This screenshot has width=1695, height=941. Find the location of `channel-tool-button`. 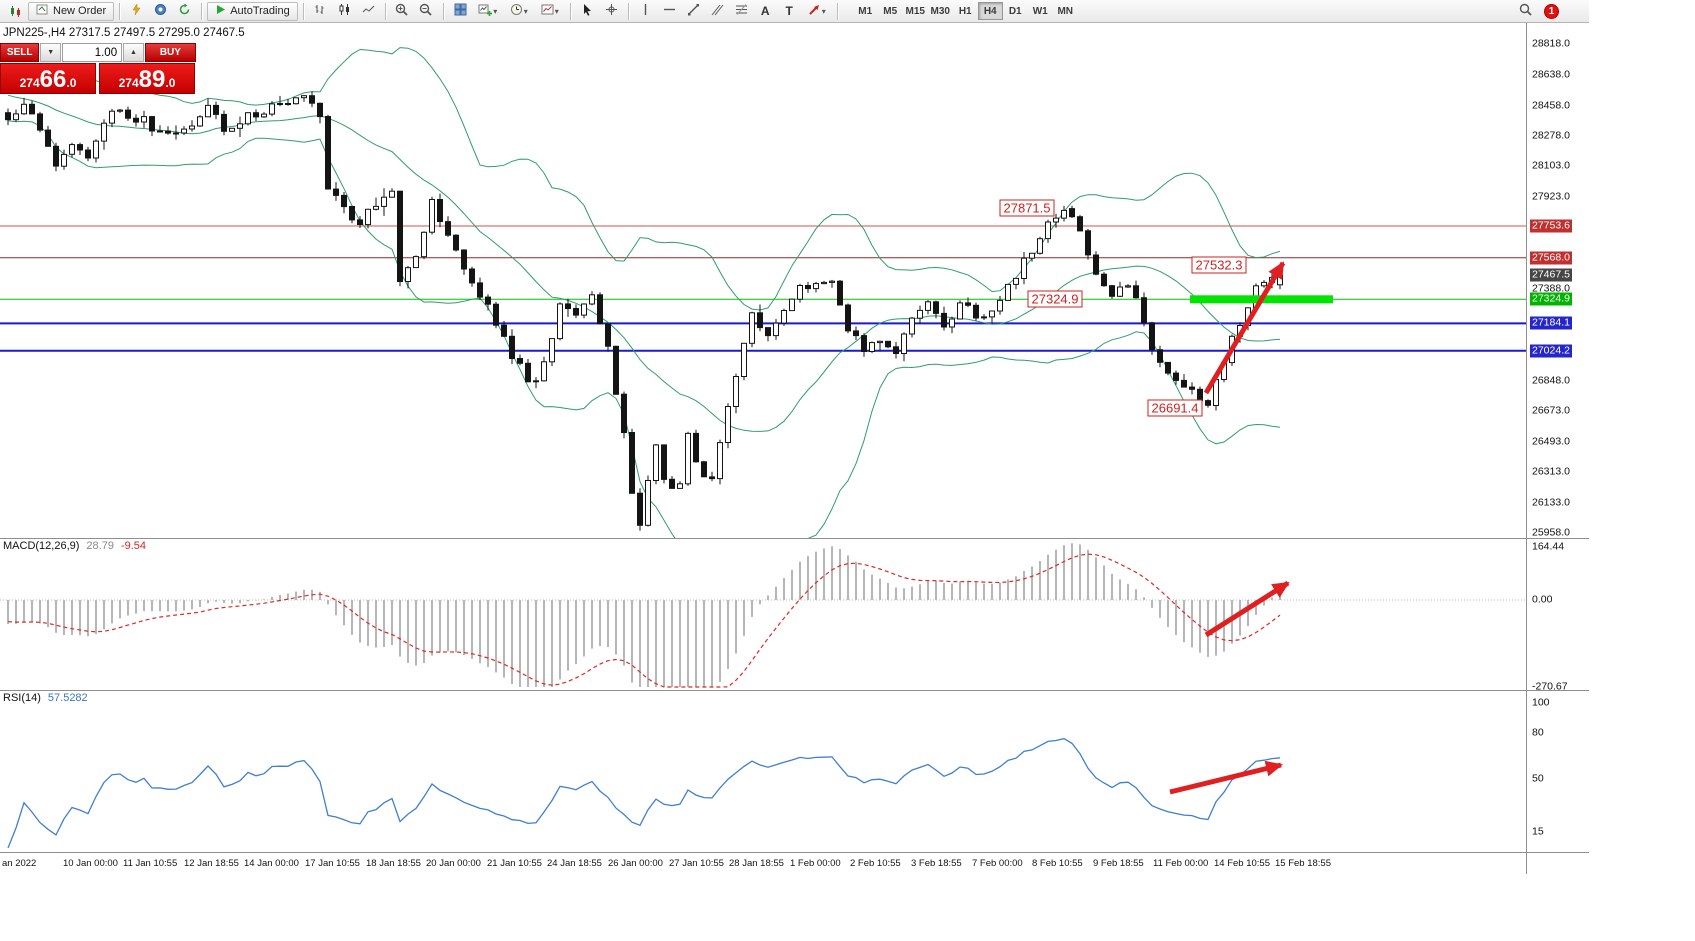

channel-tool-button is located at coordinates (717, 11).